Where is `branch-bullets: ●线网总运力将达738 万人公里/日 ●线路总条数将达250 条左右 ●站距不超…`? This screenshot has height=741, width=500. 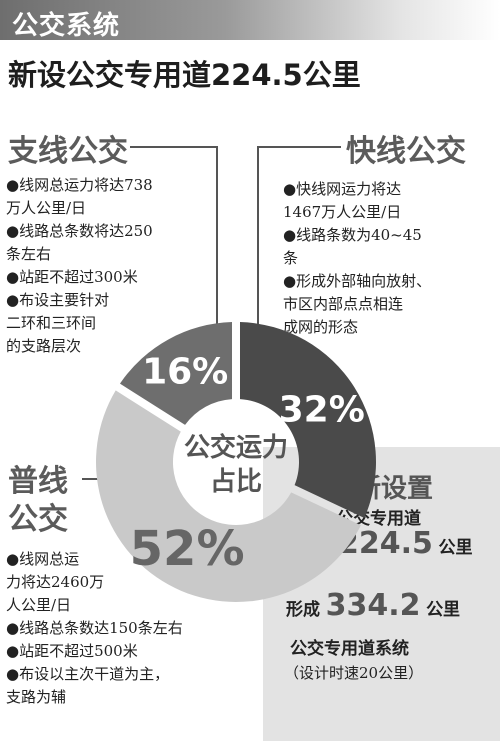
branch-bullets: ●线网总运力将达738 万人公里/日 ●线路总条数将达250 条左右 ●站距不超… is located at coordinates (79, 266).